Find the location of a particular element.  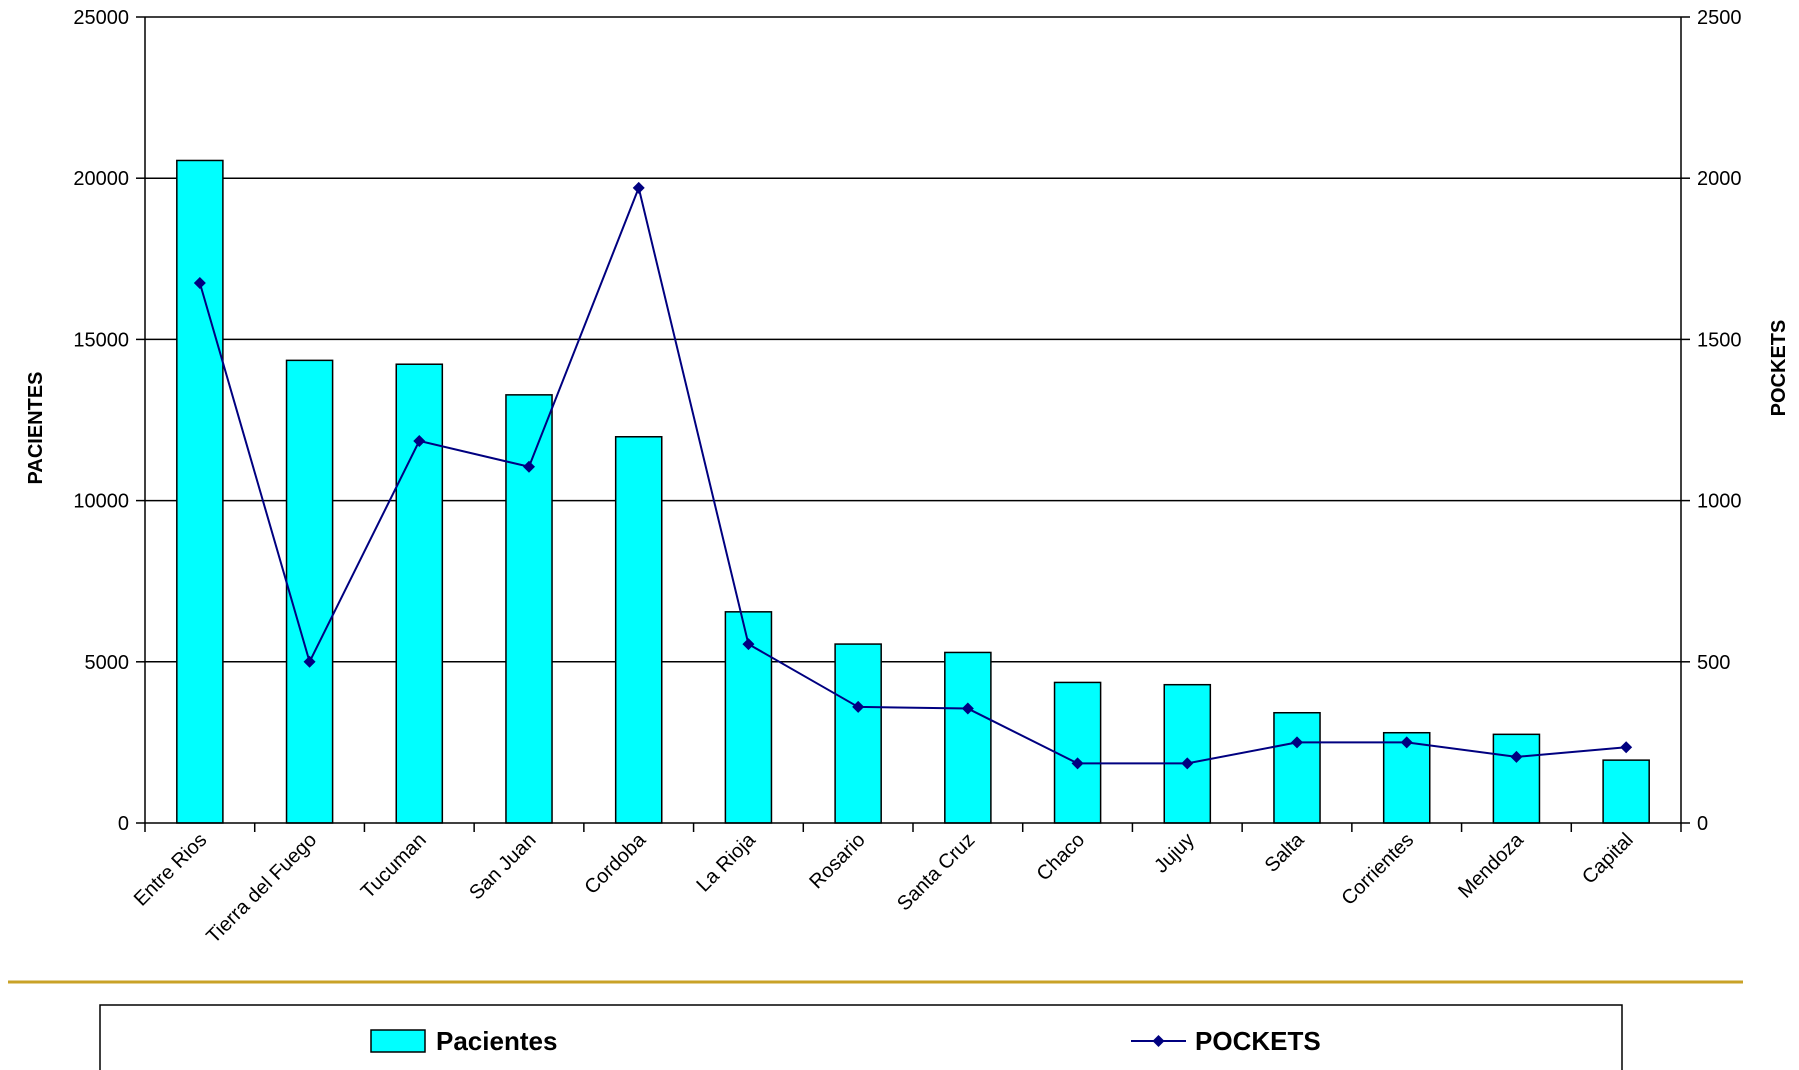

y-tick-label-5000: 5000 is located at coordinates (107, 663).